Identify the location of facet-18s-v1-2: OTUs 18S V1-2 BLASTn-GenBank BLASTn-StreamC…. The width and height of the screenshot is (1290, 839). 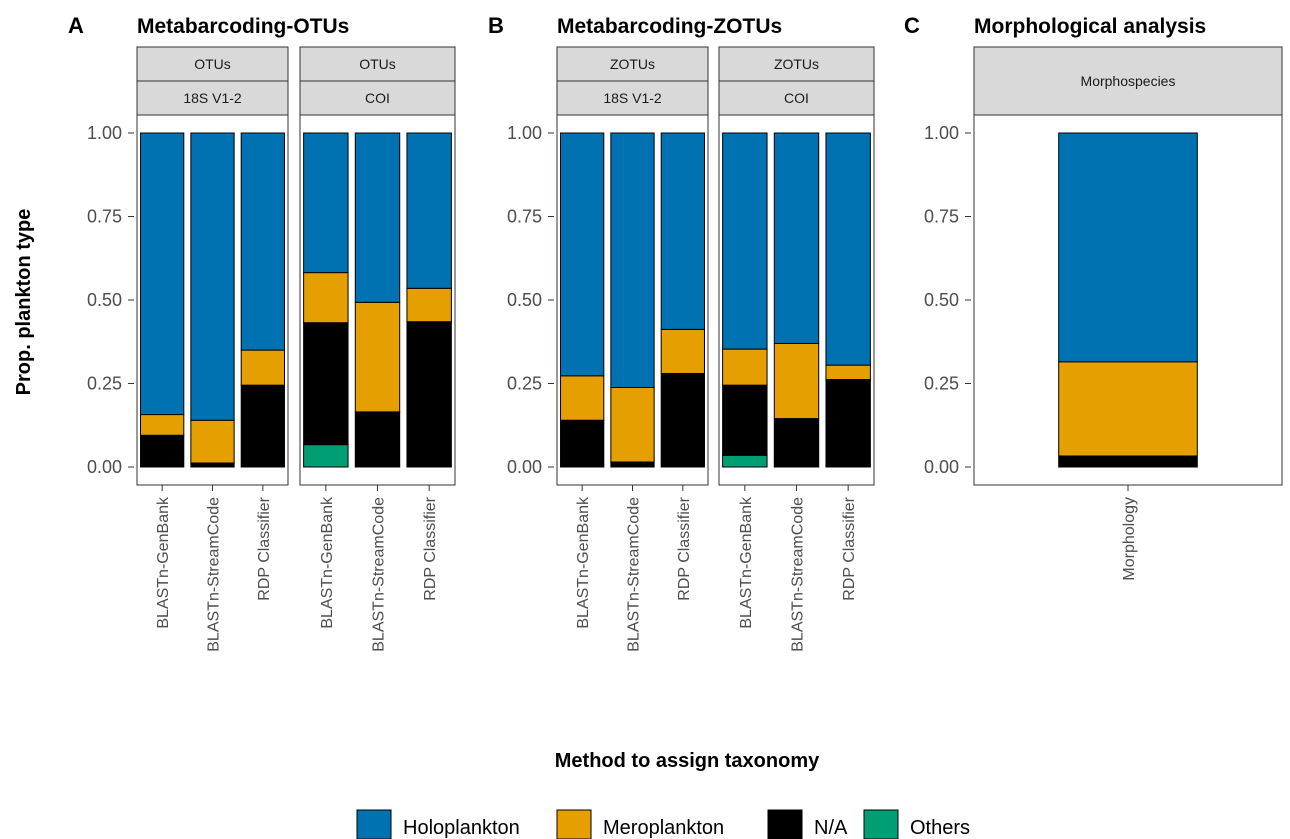
(212, 349).